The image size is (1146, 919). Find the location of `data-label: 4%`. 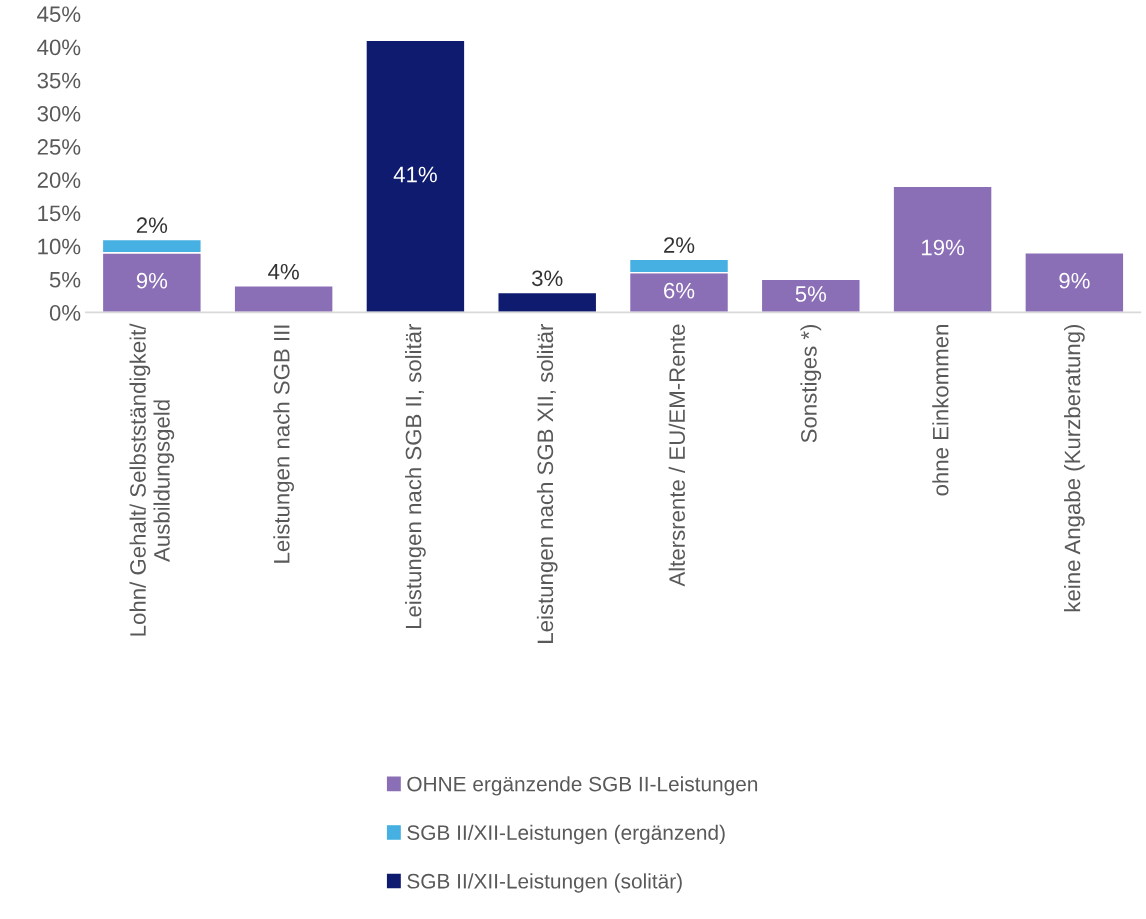

data-label: 4% is located at coordinates (283, 271).